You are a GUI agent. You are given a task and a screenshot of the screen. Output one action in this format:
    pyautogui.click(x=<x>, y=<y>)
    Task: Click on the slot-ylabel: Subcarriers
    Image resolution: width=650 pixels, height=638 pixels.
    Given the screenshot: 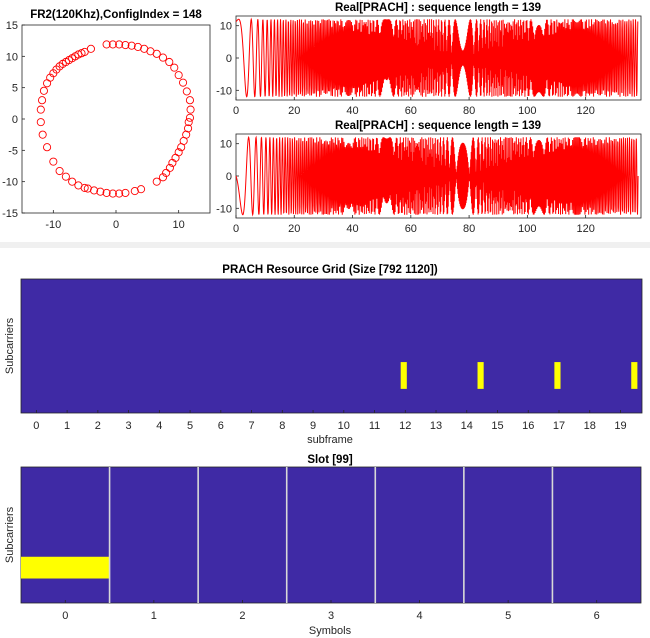 What is the action you would take?
    pyautogui.click(x=10, y=534)
    